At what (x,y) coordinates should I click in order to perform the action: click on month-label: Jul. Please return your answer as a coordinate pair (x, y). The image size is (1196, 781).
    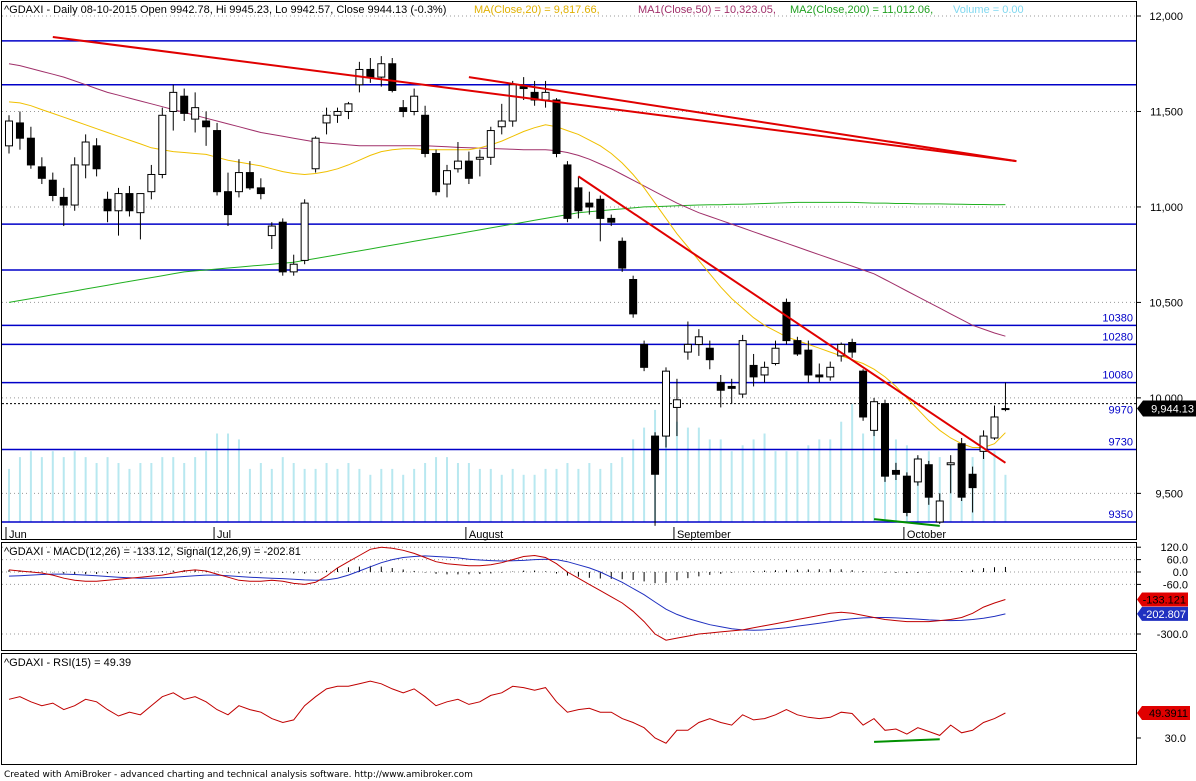
    Looking at the image, I should click on (224, 535).